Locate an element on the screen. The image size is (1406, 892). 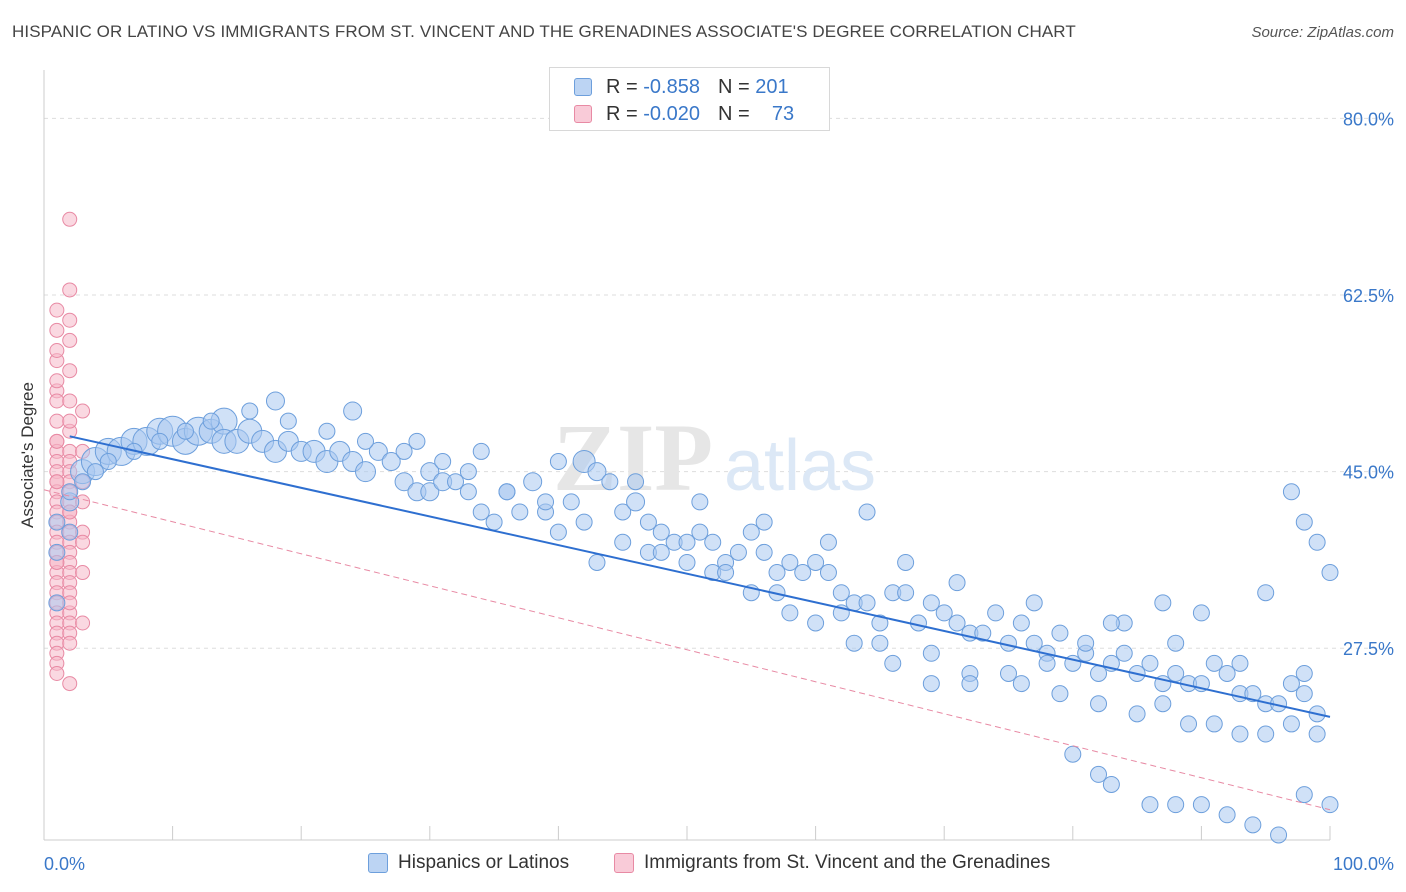
bottom-legend-hispanics: Hispanics or Latinos is located at coordinates (468, 863).